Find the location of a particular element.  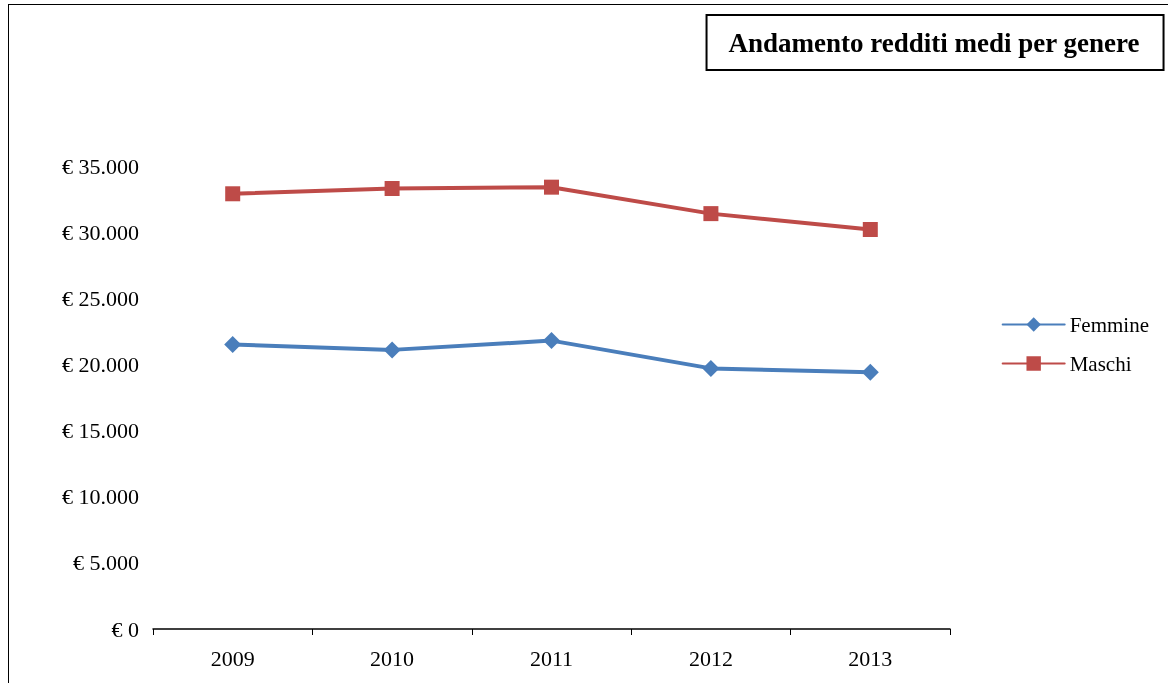

y-tick-label: € 15.000 is located at coordinates (100, 431).